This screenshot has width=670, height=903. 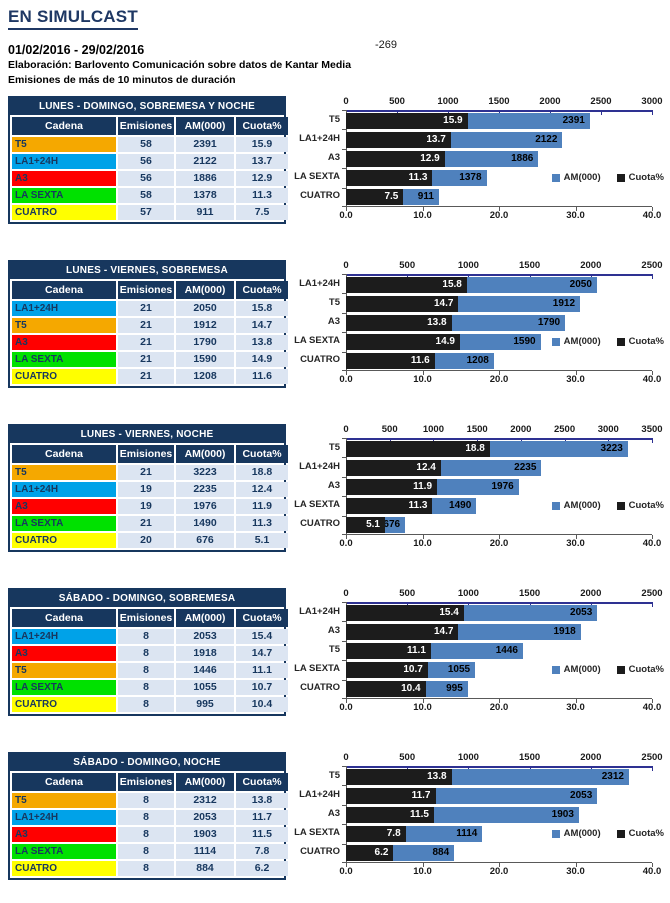 What do you see at coordinates (499, 796) in the screenshot?
I see `bar-row: 2053 11.7` at bounding box center [499, 796].